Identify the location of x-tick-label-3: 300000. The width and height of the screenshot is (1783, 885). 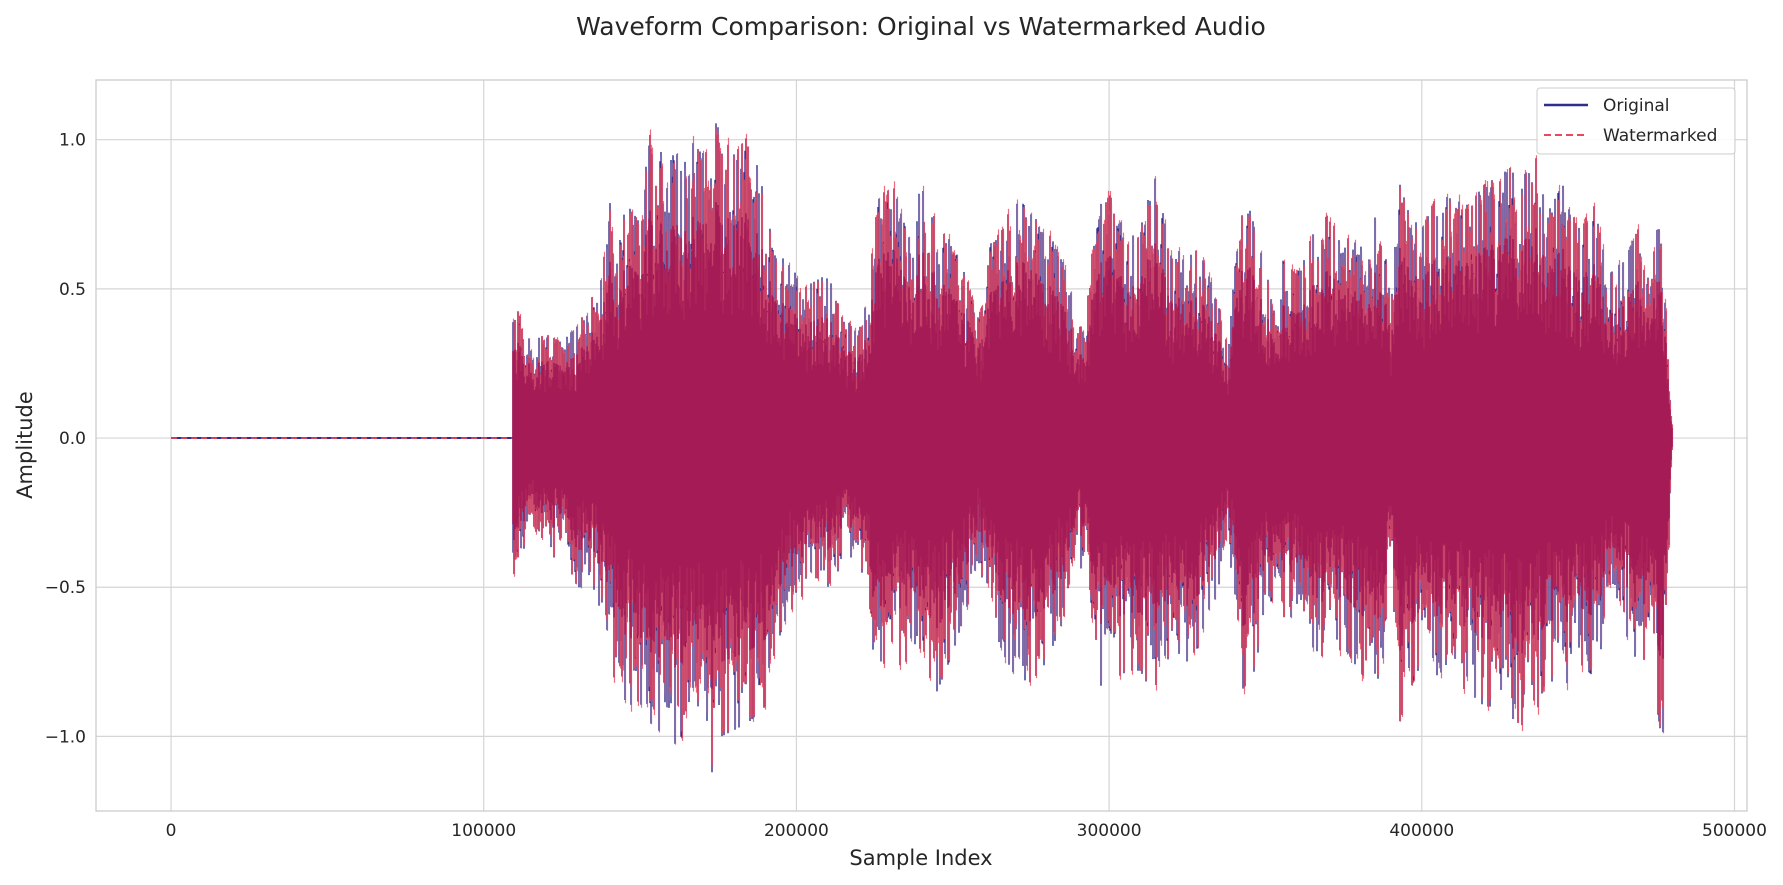
(1109, 831).